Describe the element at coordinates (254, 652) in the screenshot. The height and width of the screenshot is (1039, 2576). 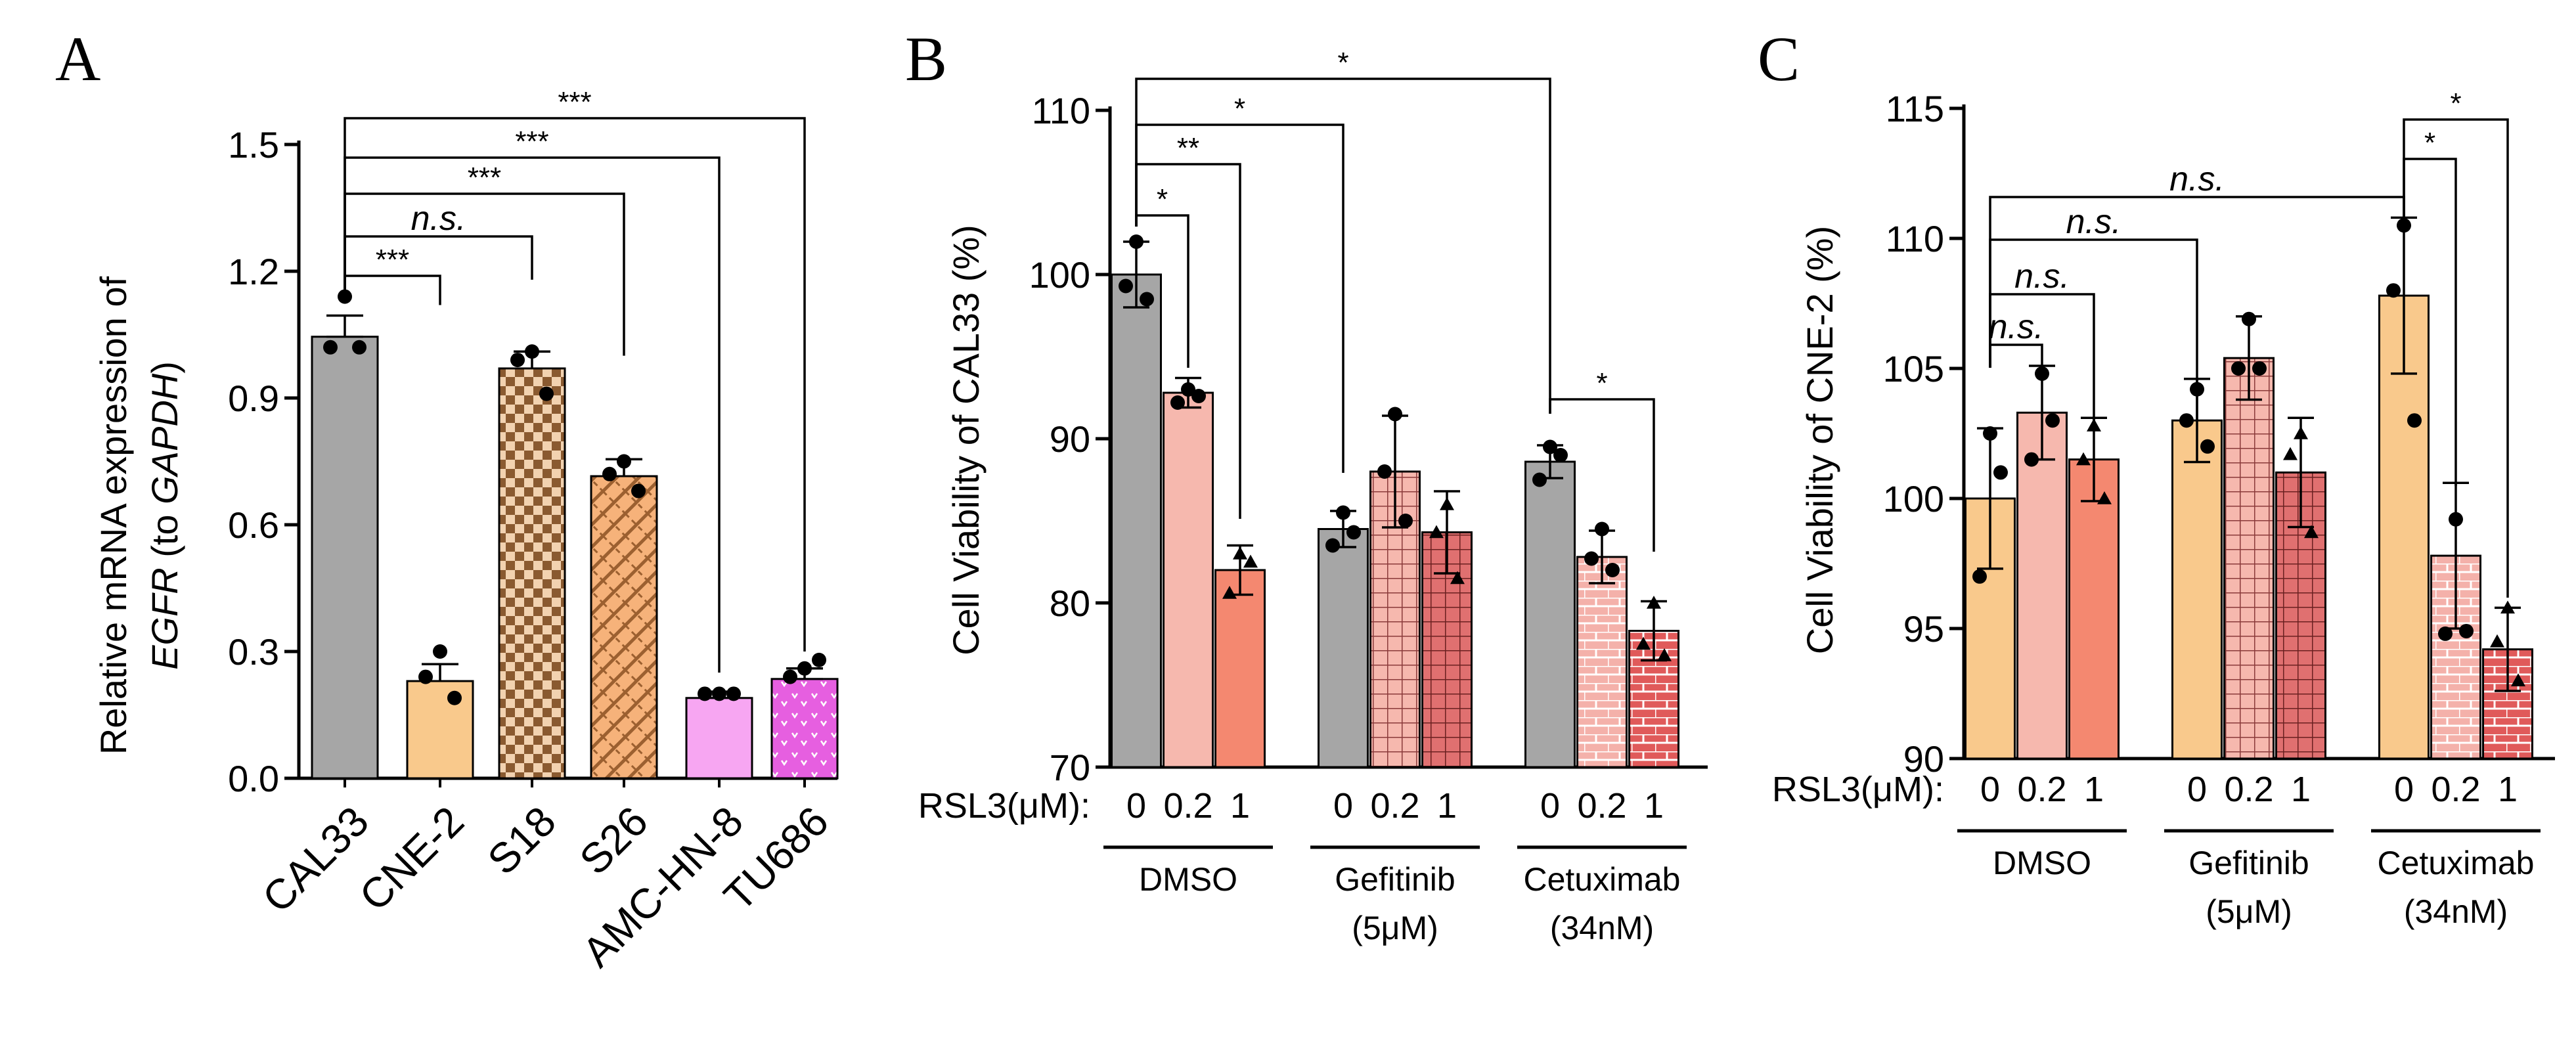
I see `panel-a-y-tick-label: 0.3` at that location.